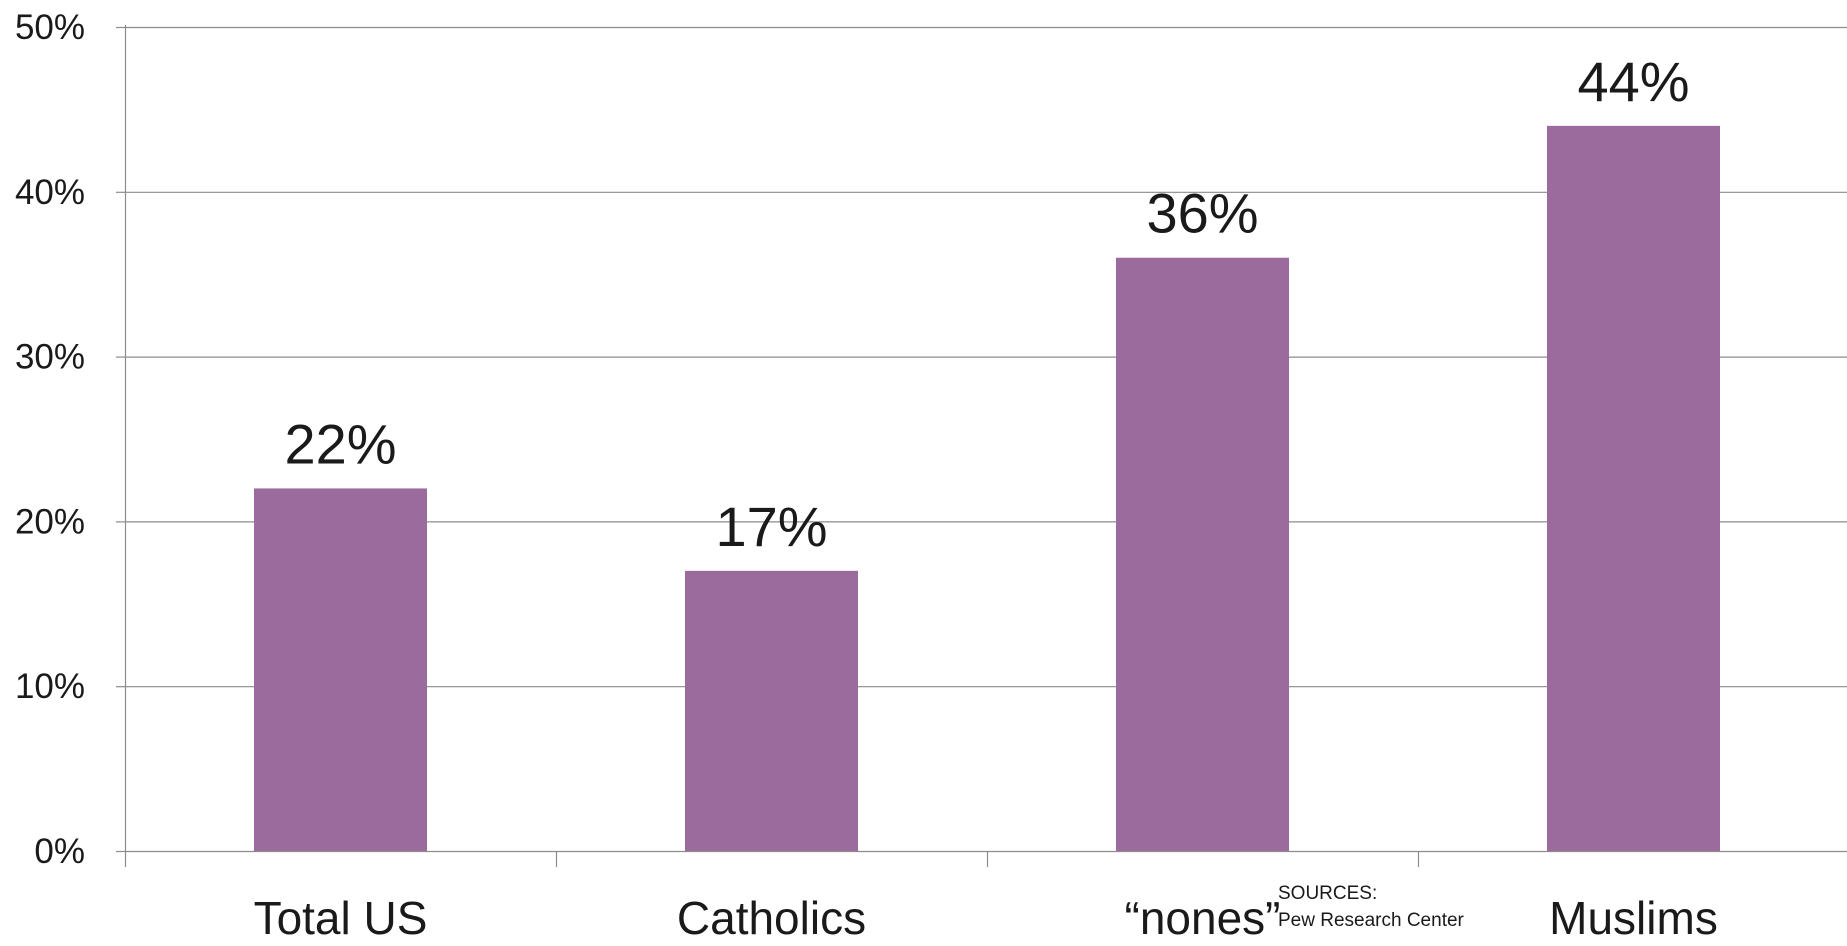 Image resolution: width=1847 pixels, height=946 pixels. Describe the element at coordinates (50, 357) in the screenshot. I see `y-tick-label: 30%` at that location.